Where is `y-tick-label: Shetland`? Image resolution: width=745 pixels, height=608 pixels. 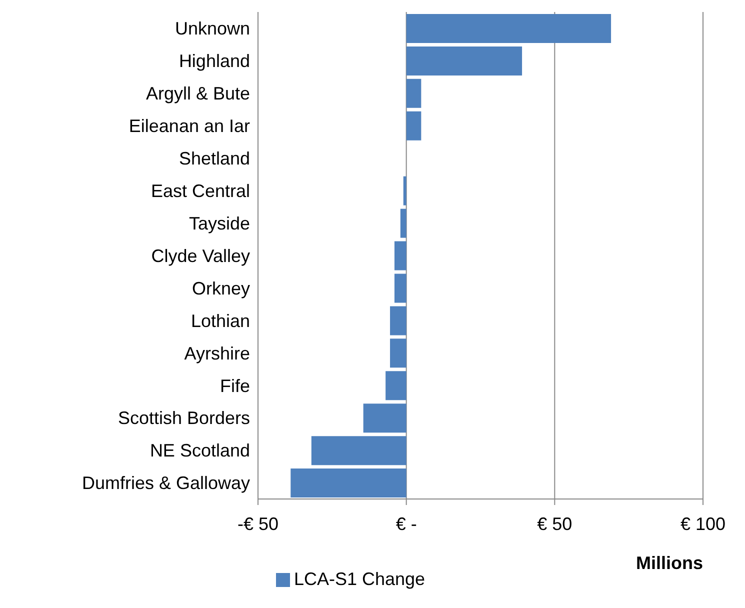
y-tick-label: Shetland is located at coordinates (214, 158).